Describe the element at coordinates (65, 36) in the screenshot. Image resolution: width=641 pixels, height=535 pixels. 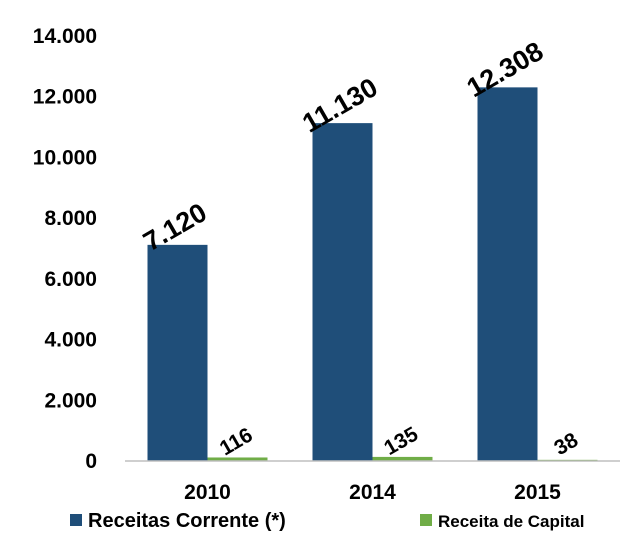
I see `y-tick-label: 14.000` at that location.